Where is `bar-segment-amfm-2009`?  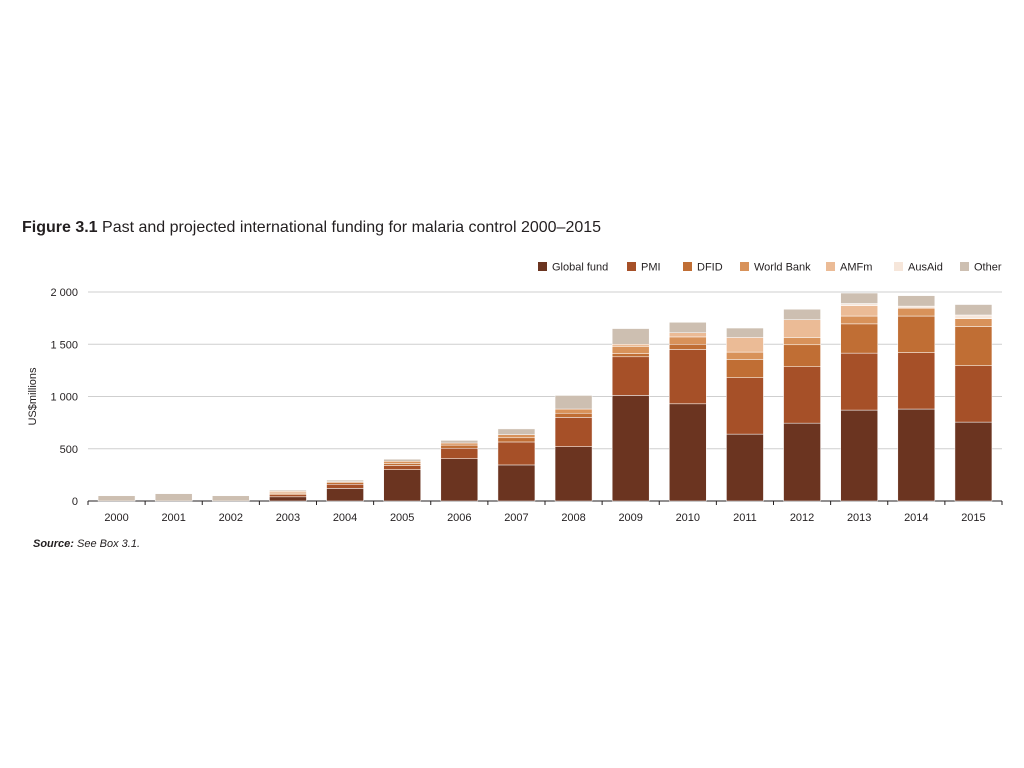 bar-segment-amfm-2009 is located at coordinates (630, 345).